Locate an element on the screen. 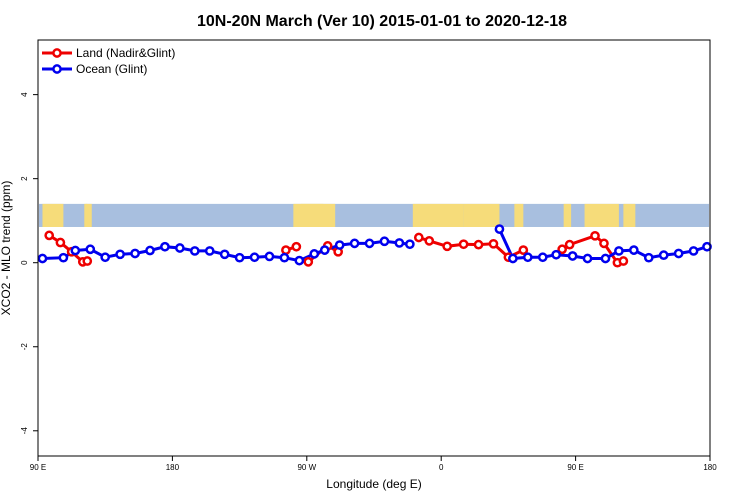 Image resolution: width=750 pixels, height=500 pixels. x-axis: 90 E 180 90 W 0 90 E 180 is located at coordinates (373, 464).